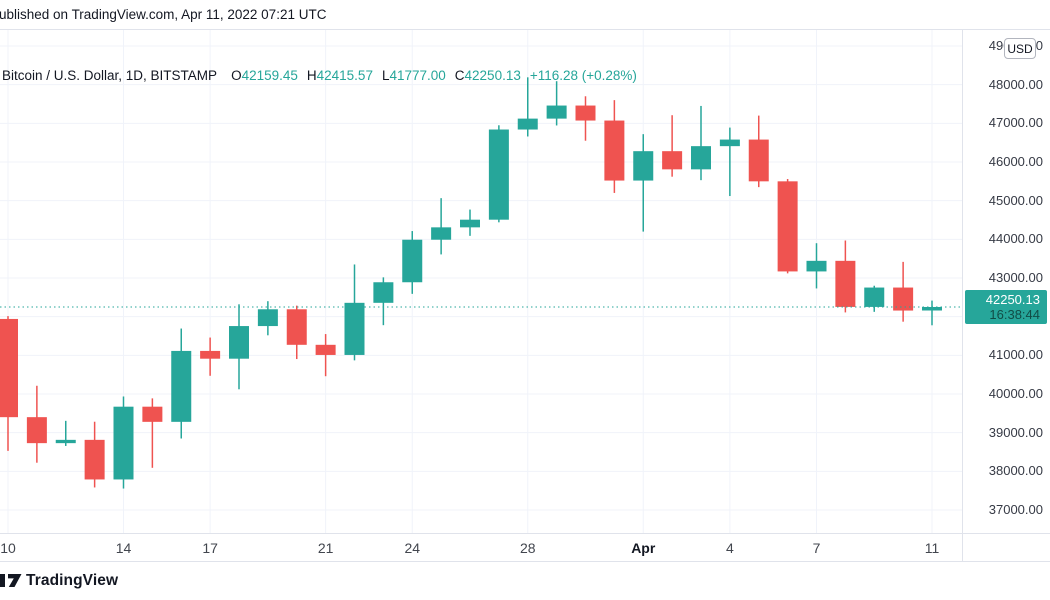 The image size is (1050, 600). I want to click on price-axis-label: 37000.00, so click(1015, 509).